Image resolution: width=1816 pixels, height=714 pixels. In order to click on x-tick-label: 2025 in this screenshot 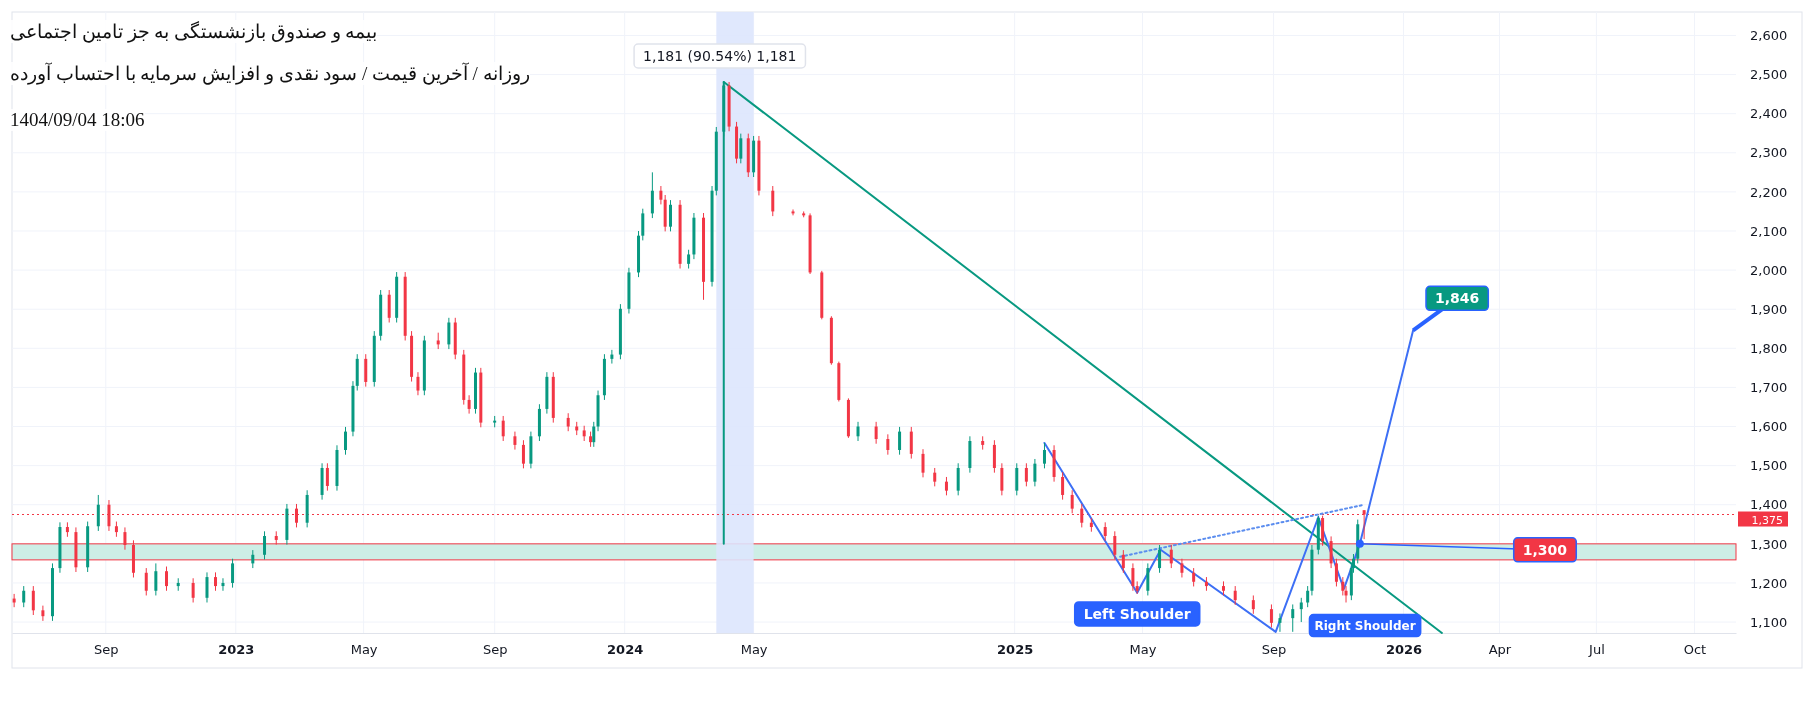, I will do `click(1015, 650)`.